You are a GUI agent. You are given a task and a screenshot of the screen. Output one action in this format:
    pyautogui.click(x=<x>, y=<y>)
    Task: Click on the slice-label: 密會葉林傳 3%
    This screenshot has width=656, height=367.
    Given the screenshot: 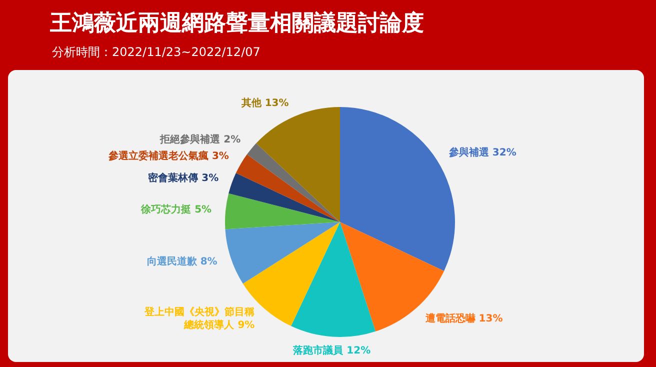 What is the action you would take?
    pyautogui.click(x=183, y=178)
    